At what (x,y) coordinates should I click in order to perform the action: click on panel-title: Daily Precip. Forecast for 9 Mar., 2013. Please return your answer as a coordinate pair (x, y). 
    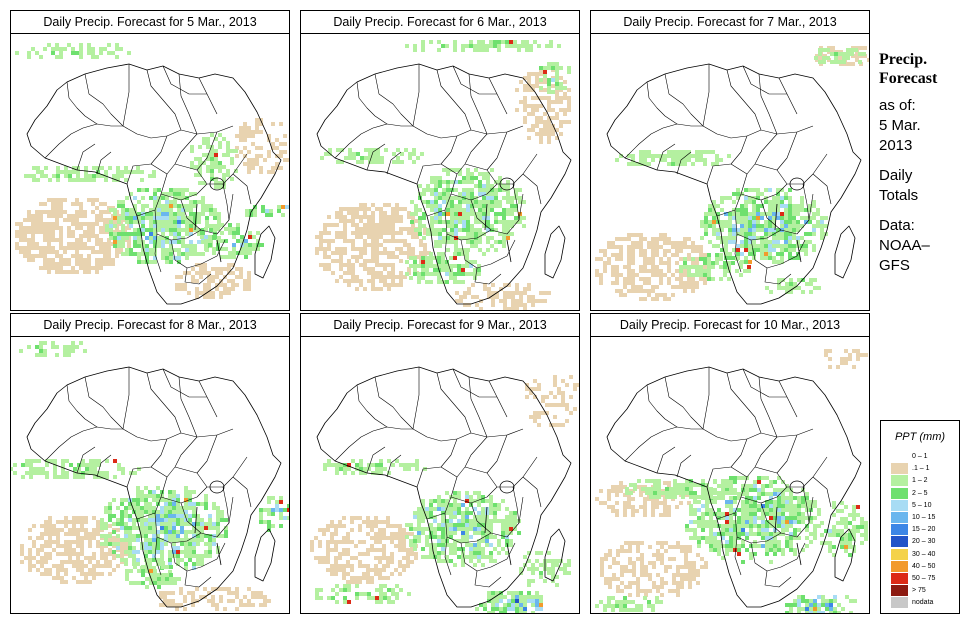
    Looking at the image, I should click on (440, 325).